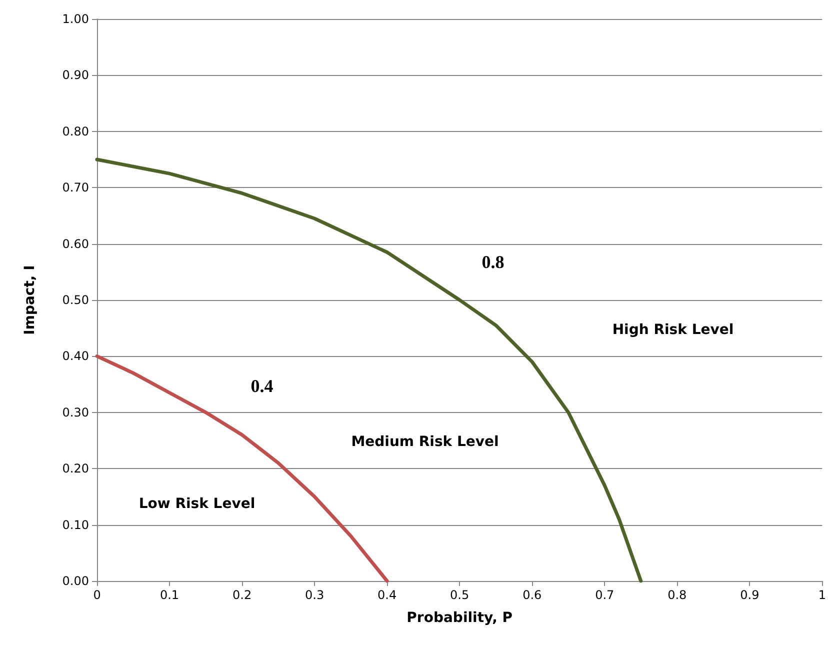 Image resolution: width=829 pixels, height=653 pixels. What do you see at coordinates (493, 262) in the screenshot?
I see `annotation: 0.8` at bounding box center [493, 262].